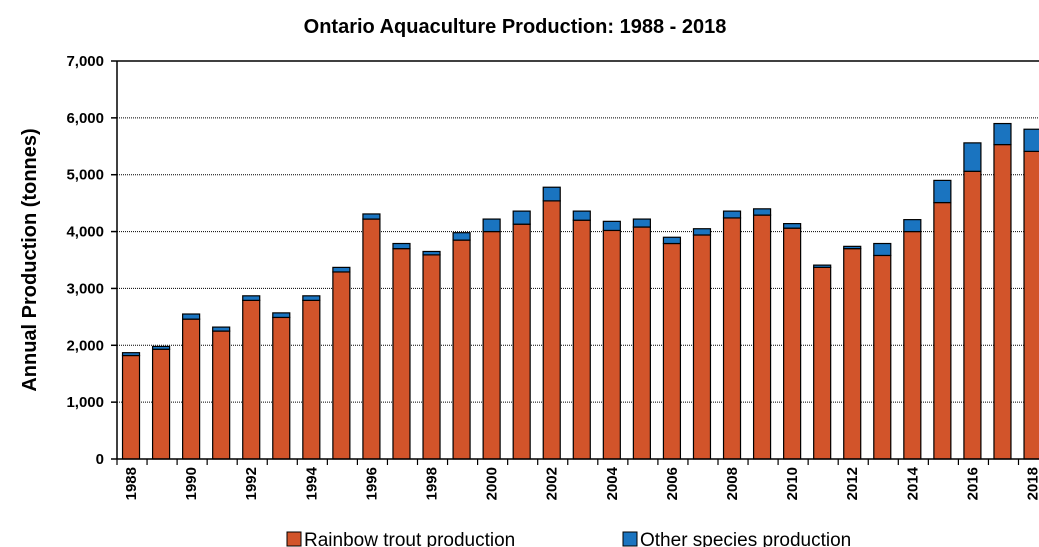 This screenshot has width=1039, height=547. What do you see at coordinates (972, 157) in the screenshot?
I see `bar-other-species-2016` at bounding box center [972, 157].